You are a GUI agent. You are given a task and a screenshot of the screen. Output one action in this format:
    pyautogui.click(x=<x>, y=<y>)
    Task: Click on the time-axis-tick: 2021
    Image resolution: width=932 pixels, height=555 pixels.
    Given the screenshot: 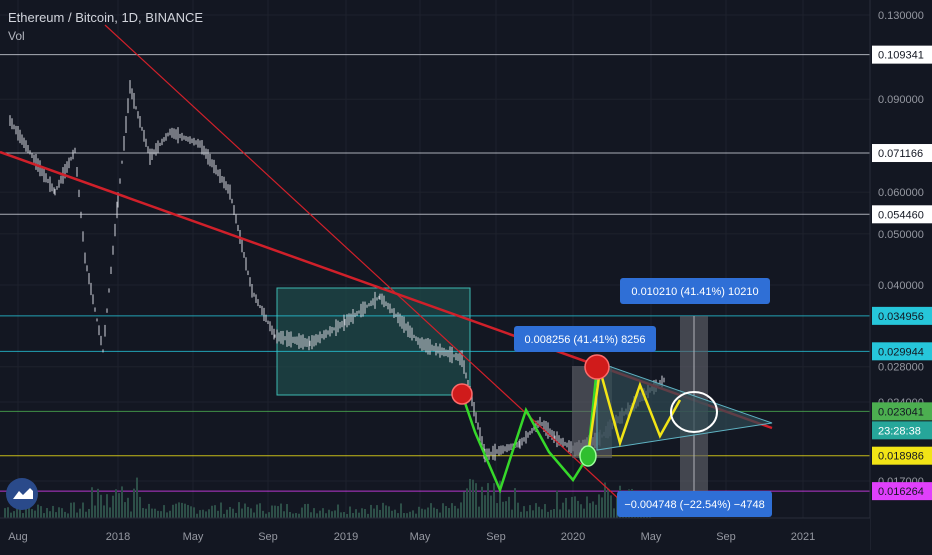 What is the action you would take?
    pyautogui.click(x=803, y=537)
    